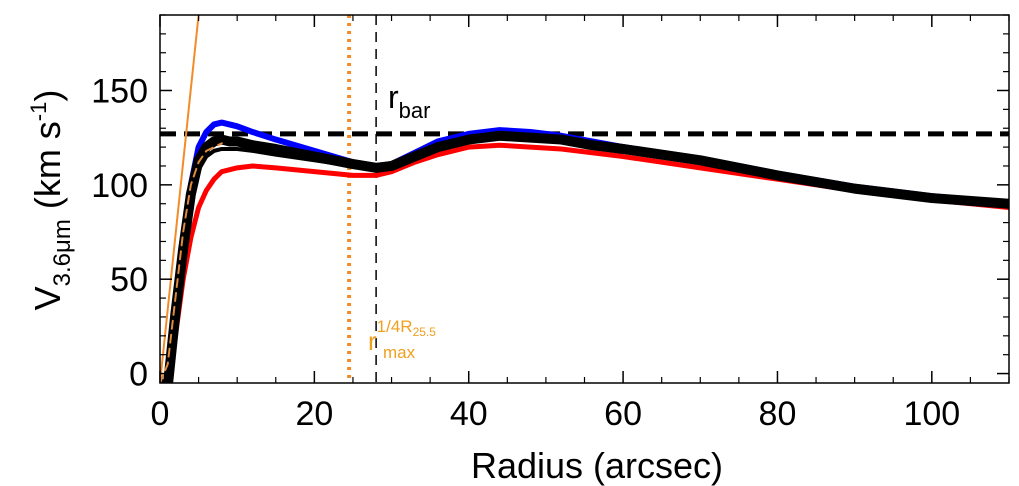 This screenshot has height=486, width=1019. I want to click on model-line, so click(180, 199).